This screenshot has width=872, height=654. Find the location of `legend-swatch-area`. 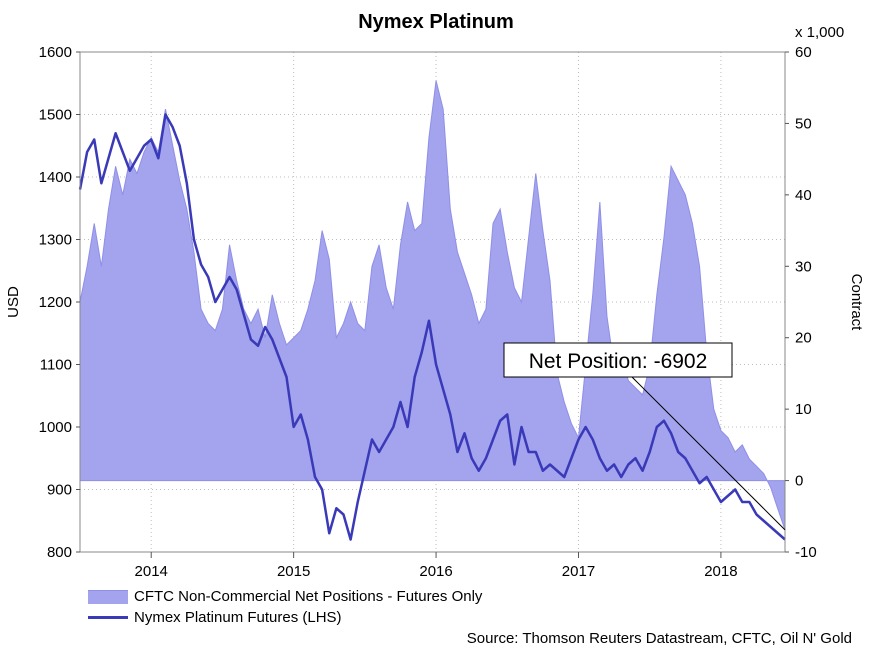

legend-swatch-area is located at coordinates (108, 597).